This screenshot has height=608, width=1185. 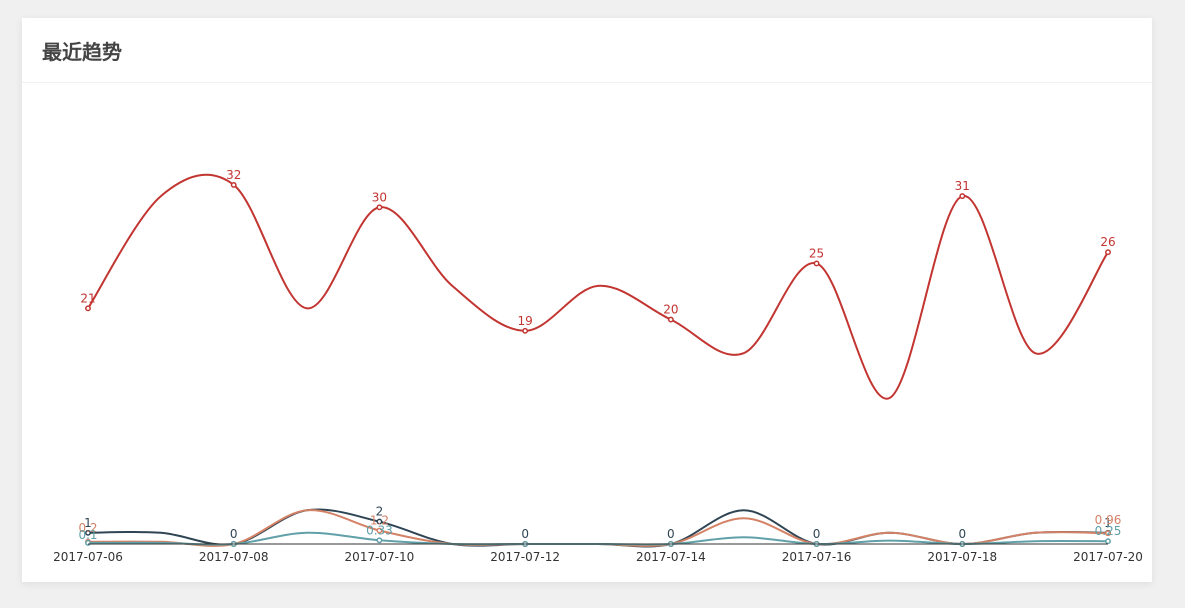 I want to click on x-tick-label: 2017-07-14, so click(x=671, y=557).